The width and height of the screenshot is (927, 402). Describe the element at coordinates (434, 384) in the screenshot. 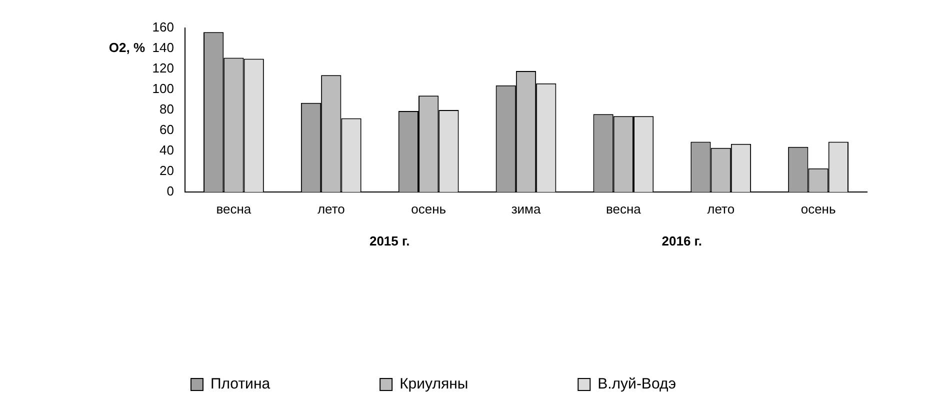

I see `legend-label: Криуляны` at that location.